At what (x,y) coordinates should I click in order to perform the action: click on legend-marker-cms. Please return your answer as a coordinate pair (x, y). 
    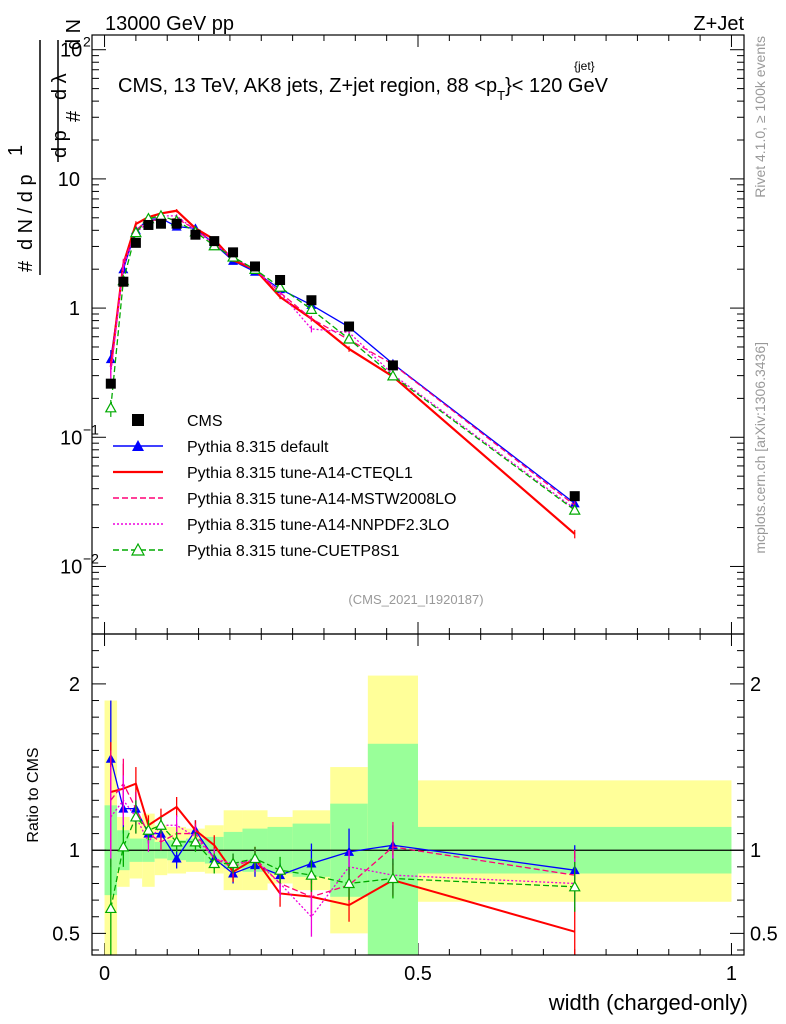
    Looking at the image, I should click on (138, 420).